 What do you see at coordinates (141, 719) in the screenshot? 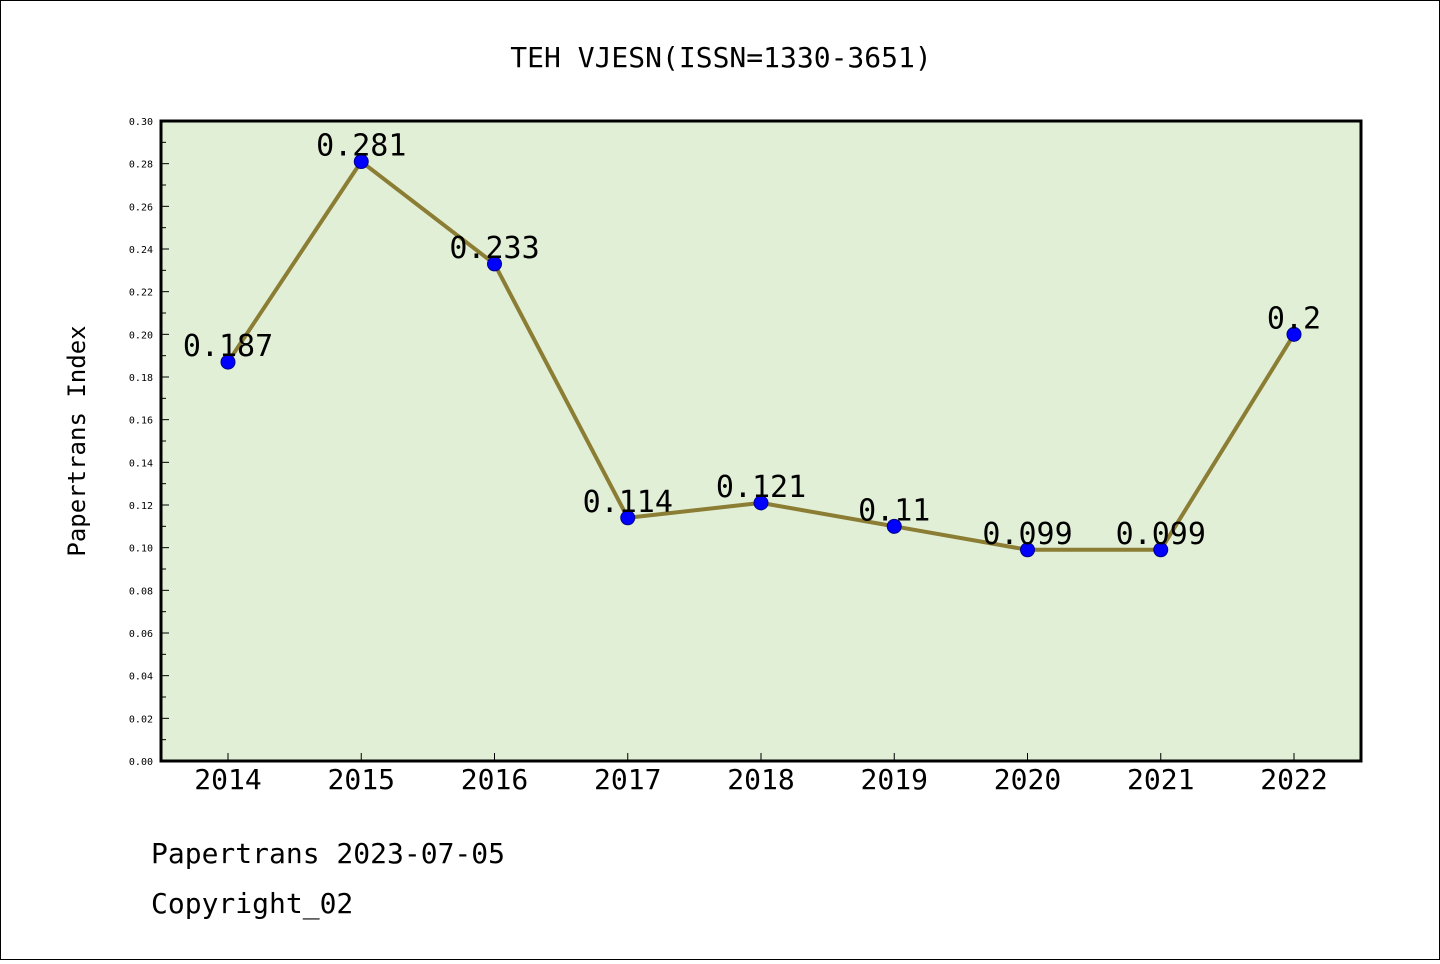
I see `y-tick-label: 0.02` at bounding box center [141, 719].